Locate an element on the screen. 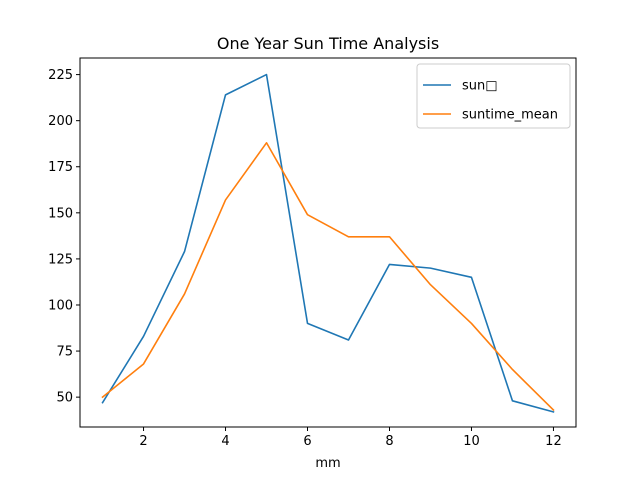 This screenshot has width=640, height=480. x-tick-label: 2 is located at coordinates (143, 441).